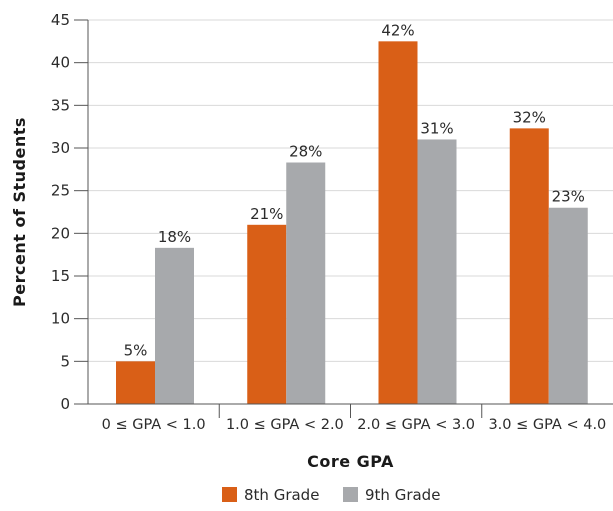 The height and width of the screenshot is (511, 613). What do you see at coordinates (547, 425) in the screenshot?
I see `x-category-label: 3.0 ≤ GPA < 4.0` at bounding box center [547, 425].